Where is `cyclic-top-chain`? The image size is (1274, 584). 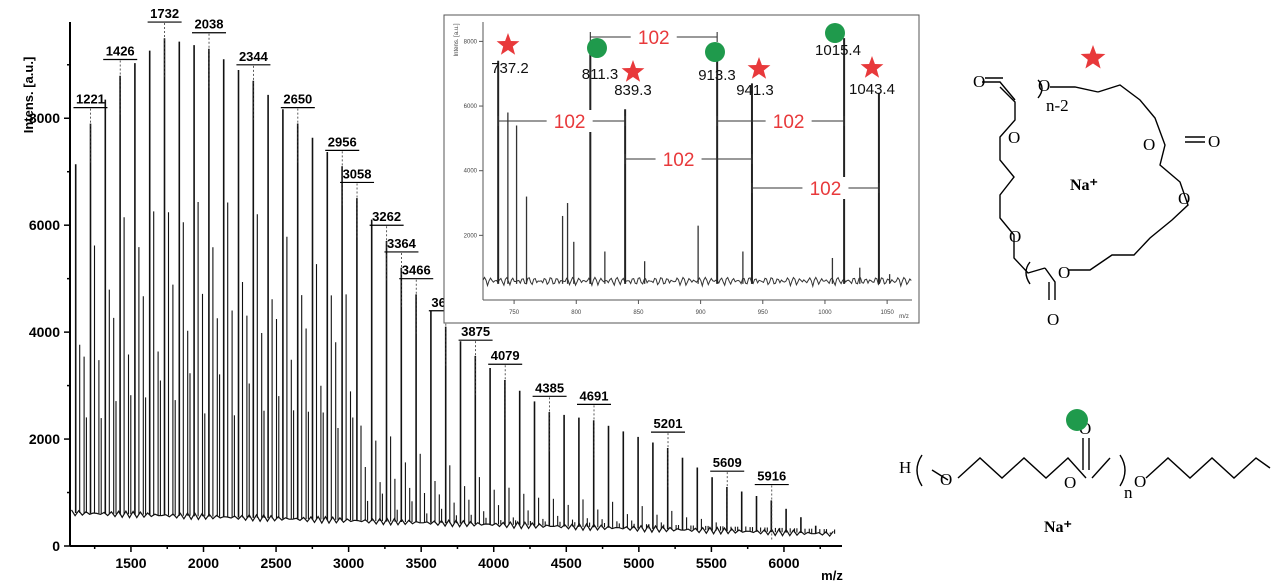
cyclic-top-chain is located at coordinates (1074, 89).